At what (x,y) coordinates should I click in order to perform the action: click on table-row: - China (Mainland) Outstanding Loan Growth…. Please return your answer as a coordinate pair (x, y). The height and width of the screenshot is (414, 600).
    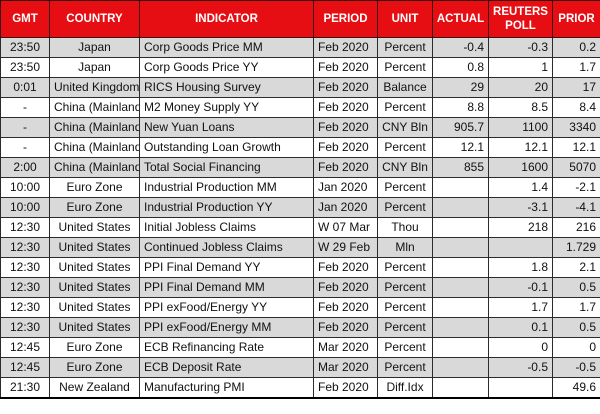
    Looking at the image, I should click on (300, 147).